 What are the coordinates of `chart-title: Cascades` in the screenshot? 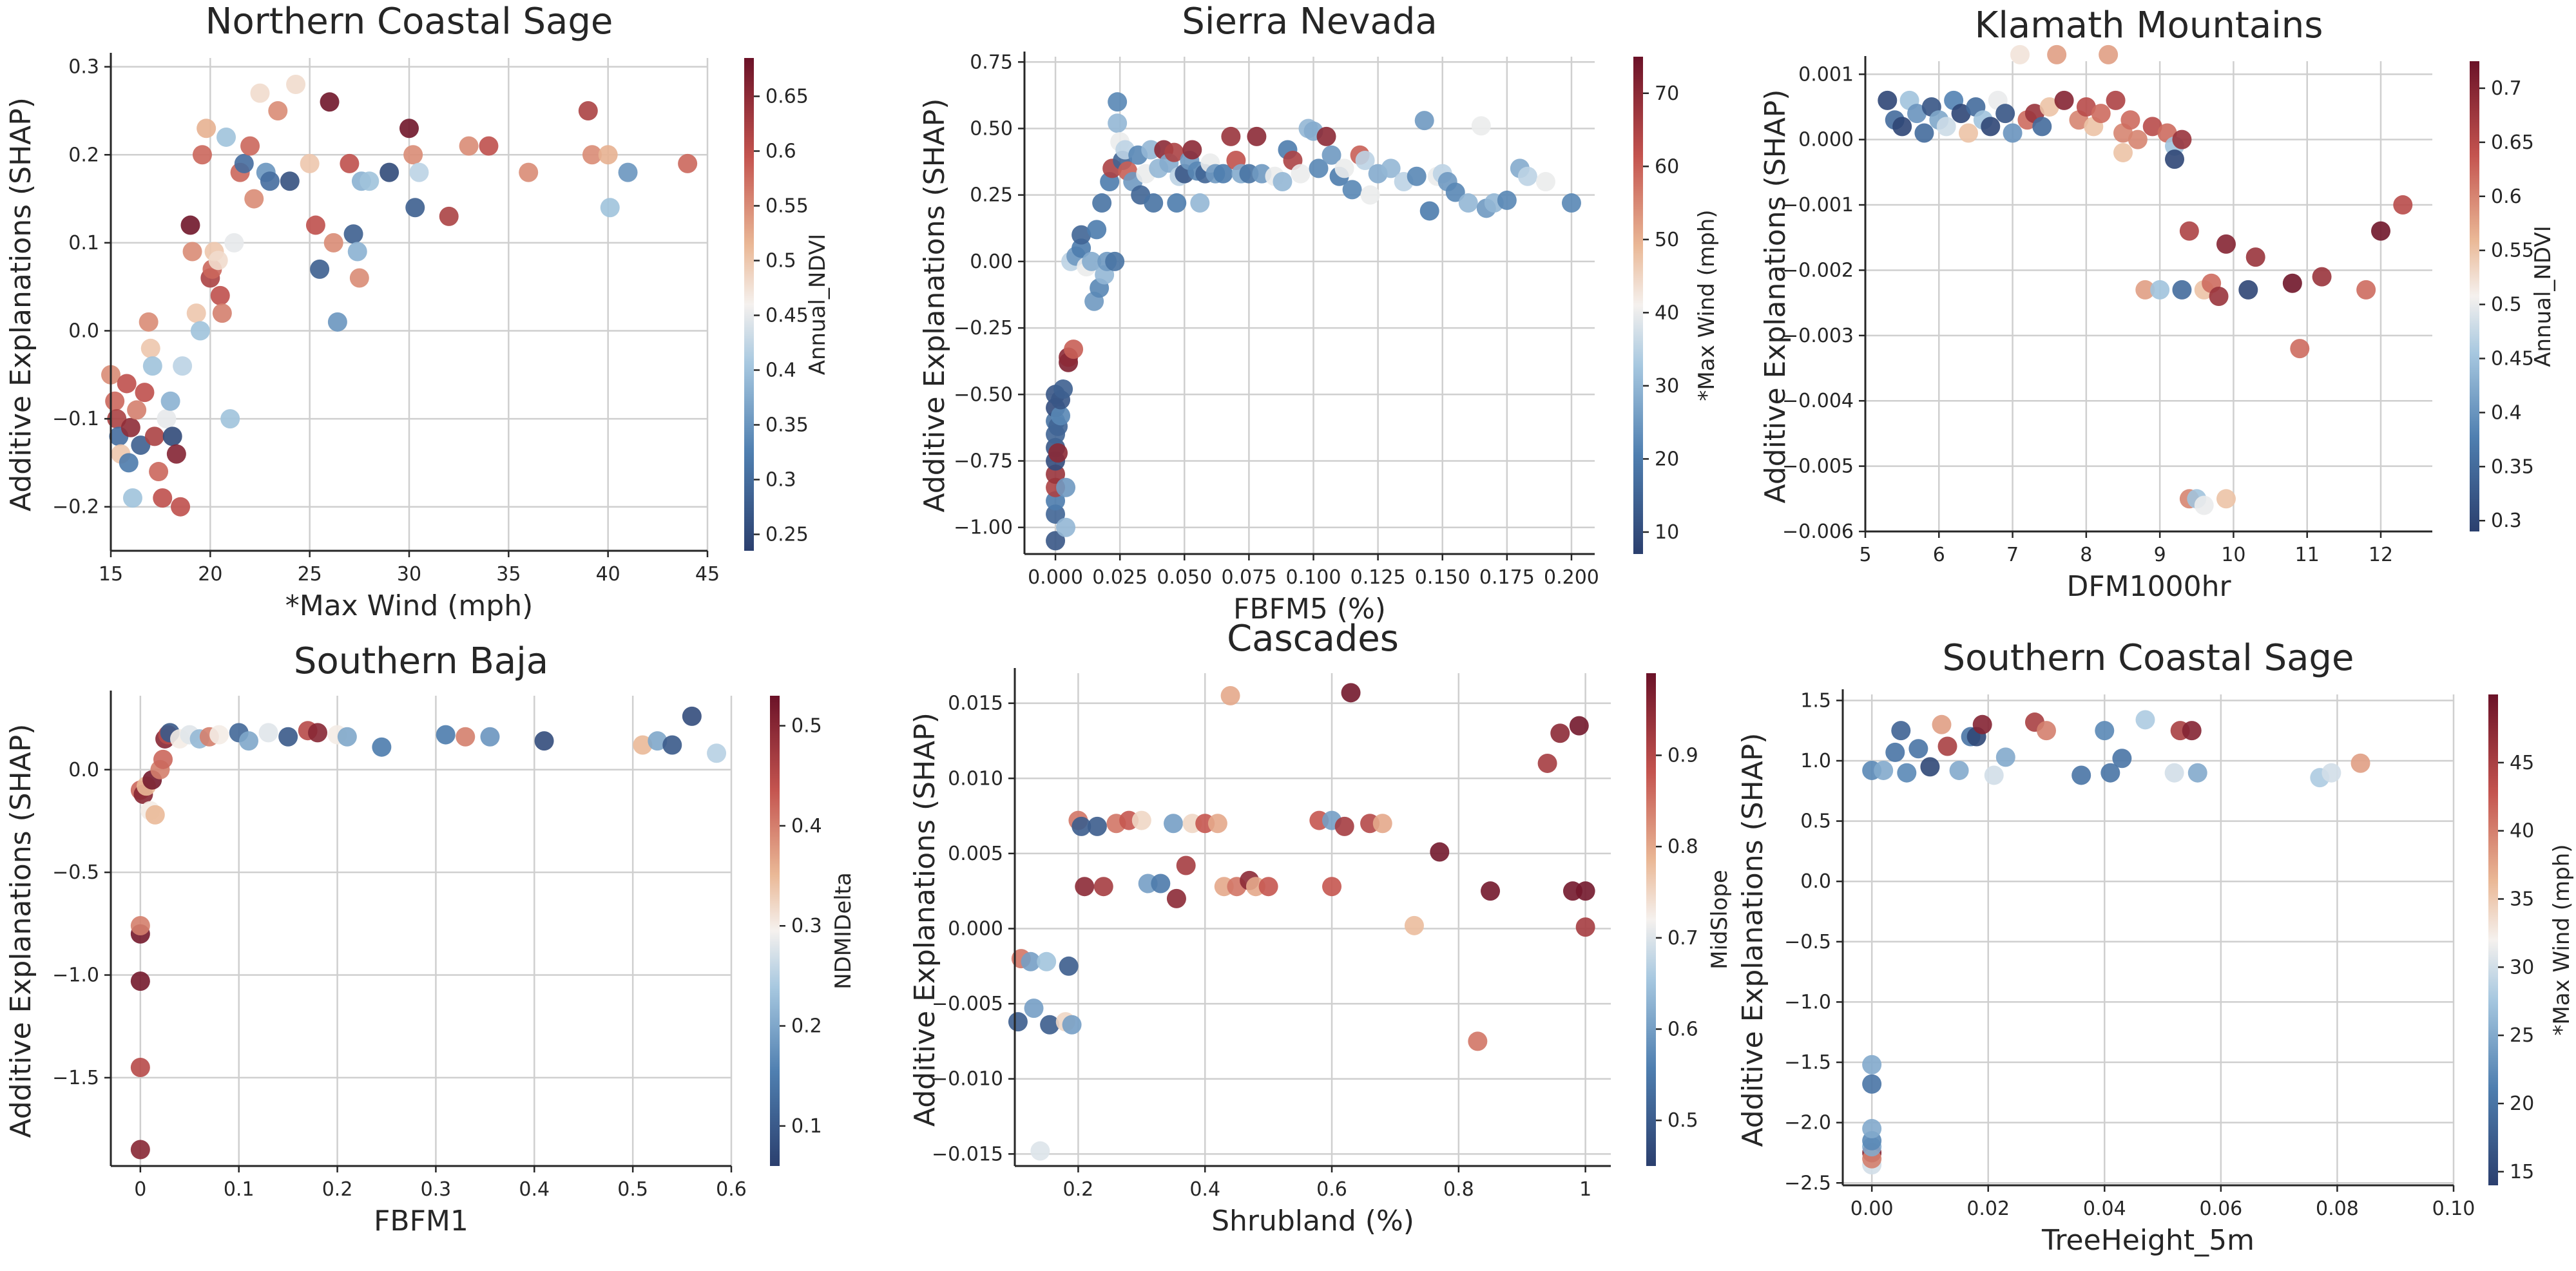 It's located at (1313, 639).